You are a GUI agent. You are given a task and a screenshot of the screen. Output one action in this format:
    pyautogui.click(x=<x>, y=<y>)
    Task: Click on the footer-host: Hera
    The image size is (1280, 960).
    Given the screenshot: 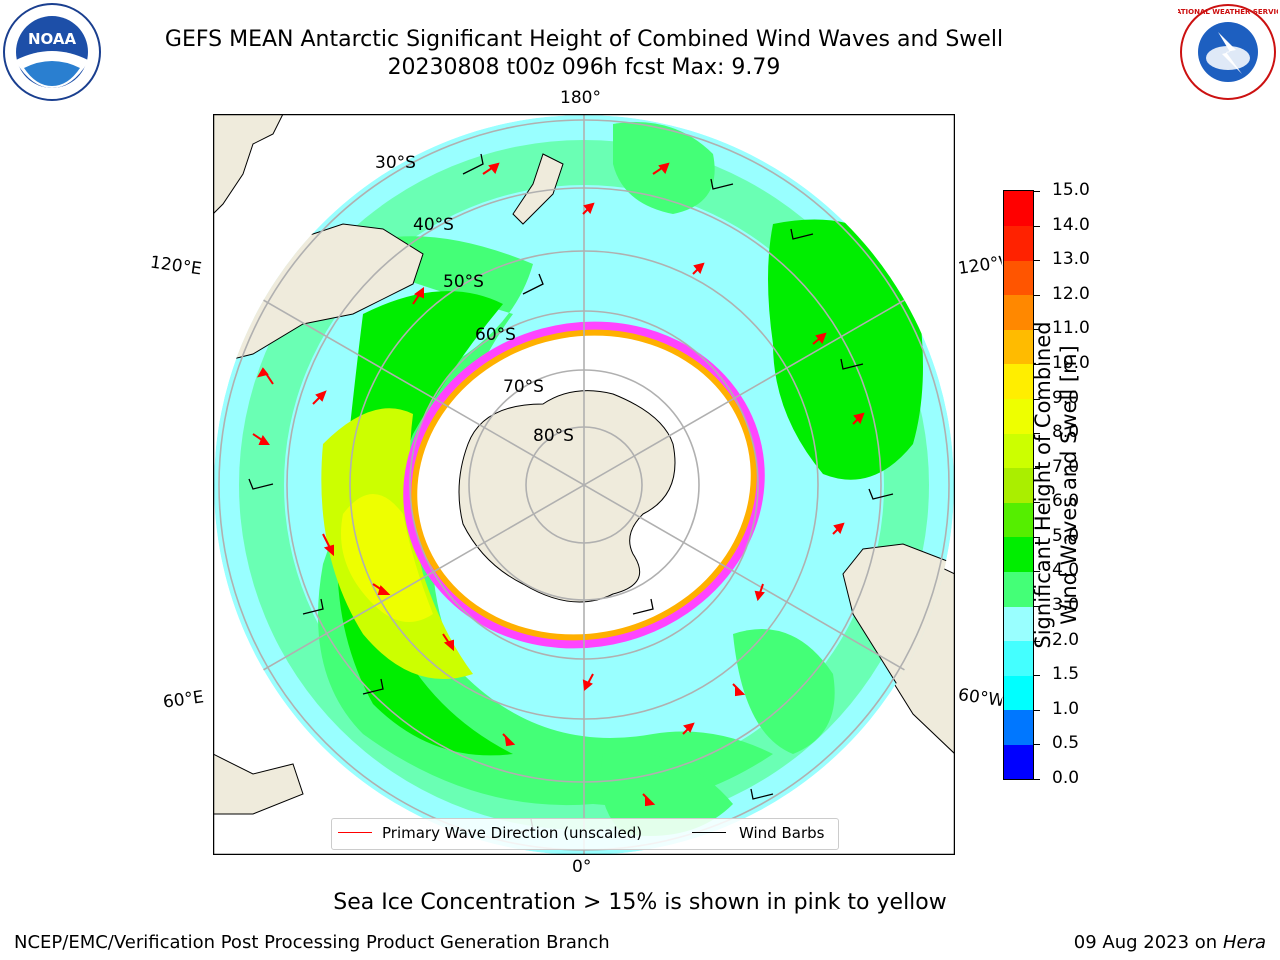 What is the action you would take?
    pyautogui.click(x=1244, y=942)
    